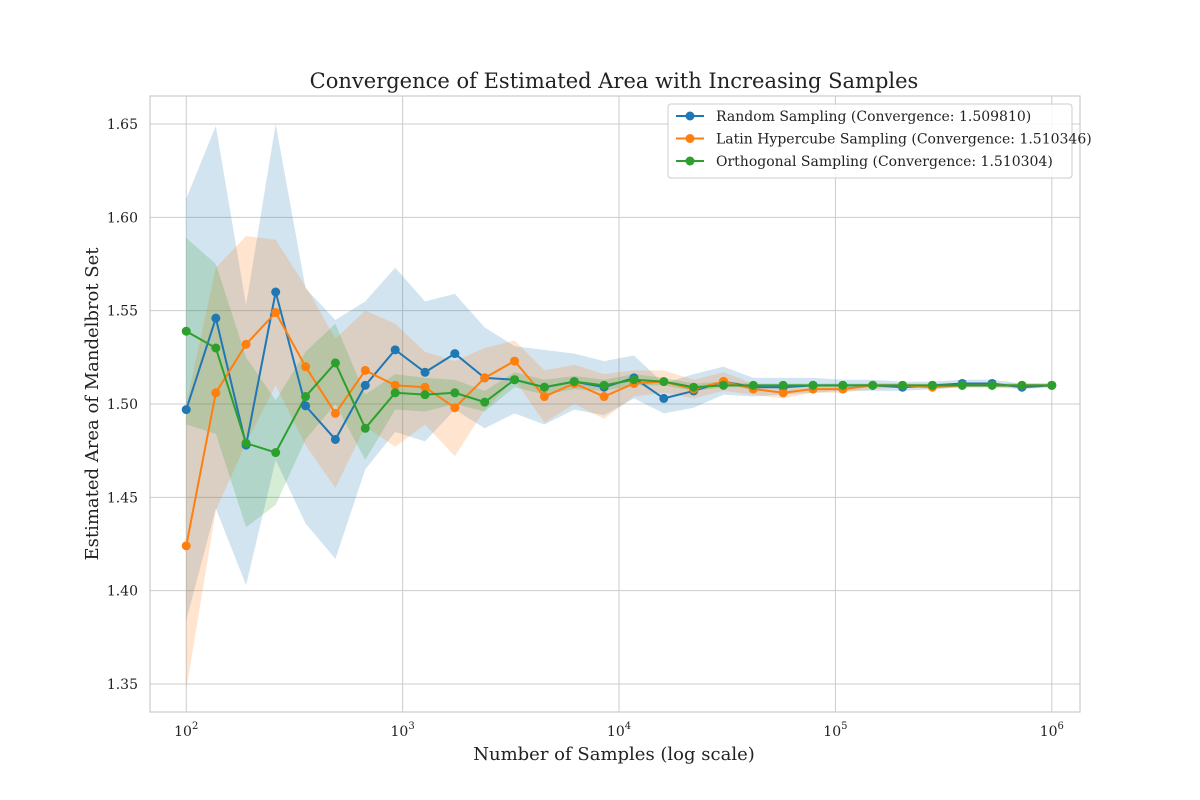 Image resolution: width=1200 pixels, height=800 pixels. I want to click on x-tick-label: 10⁶, so click(1052, 730).